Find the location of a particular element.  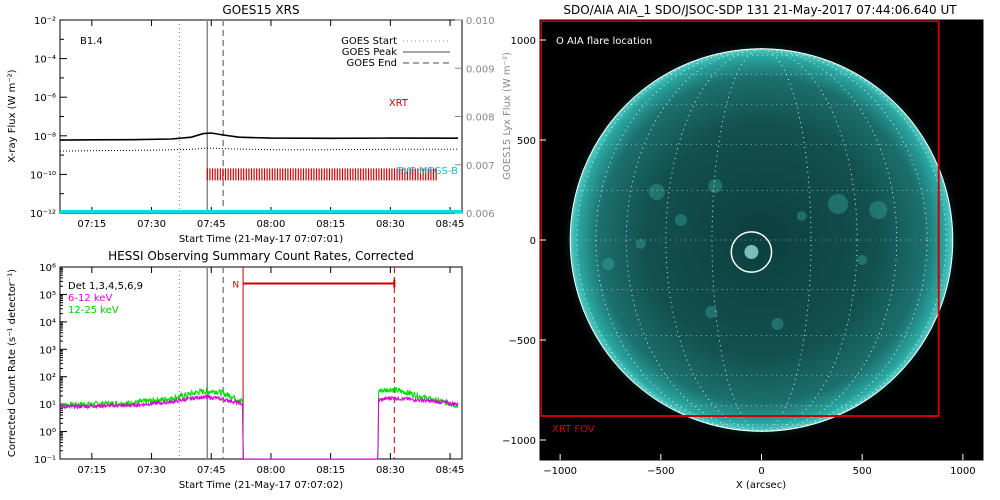

goes-legend-label: GOES End is located at coordinates (372, 63).